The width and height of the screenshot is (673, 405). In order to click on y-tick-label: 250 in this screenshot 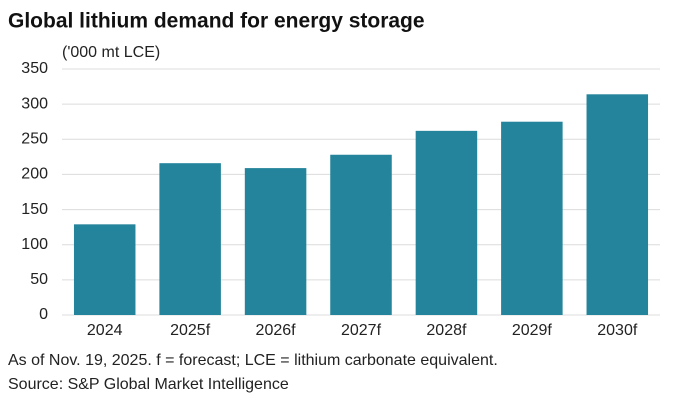, I will do `click(34, 139)`.